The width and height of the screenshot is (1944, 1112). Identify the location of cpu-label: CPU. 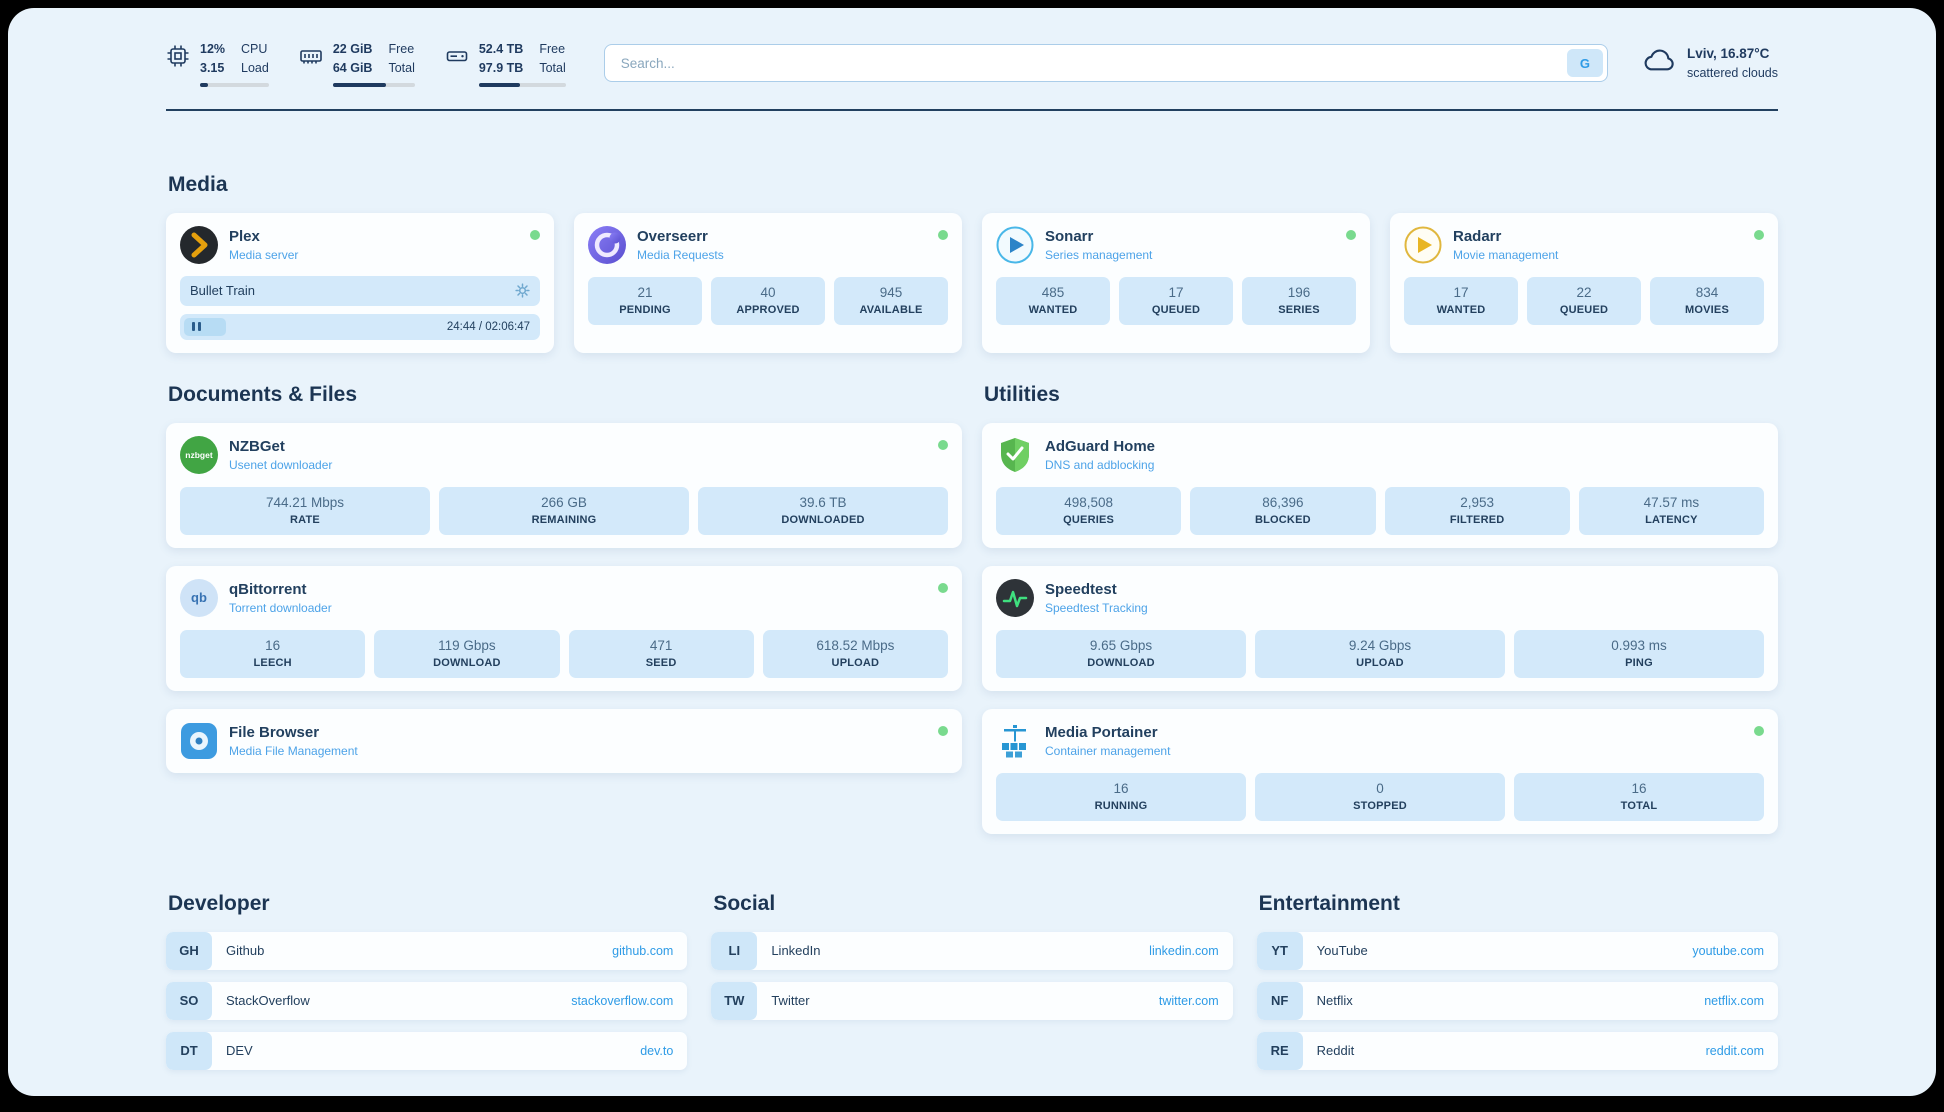
(254, 49).